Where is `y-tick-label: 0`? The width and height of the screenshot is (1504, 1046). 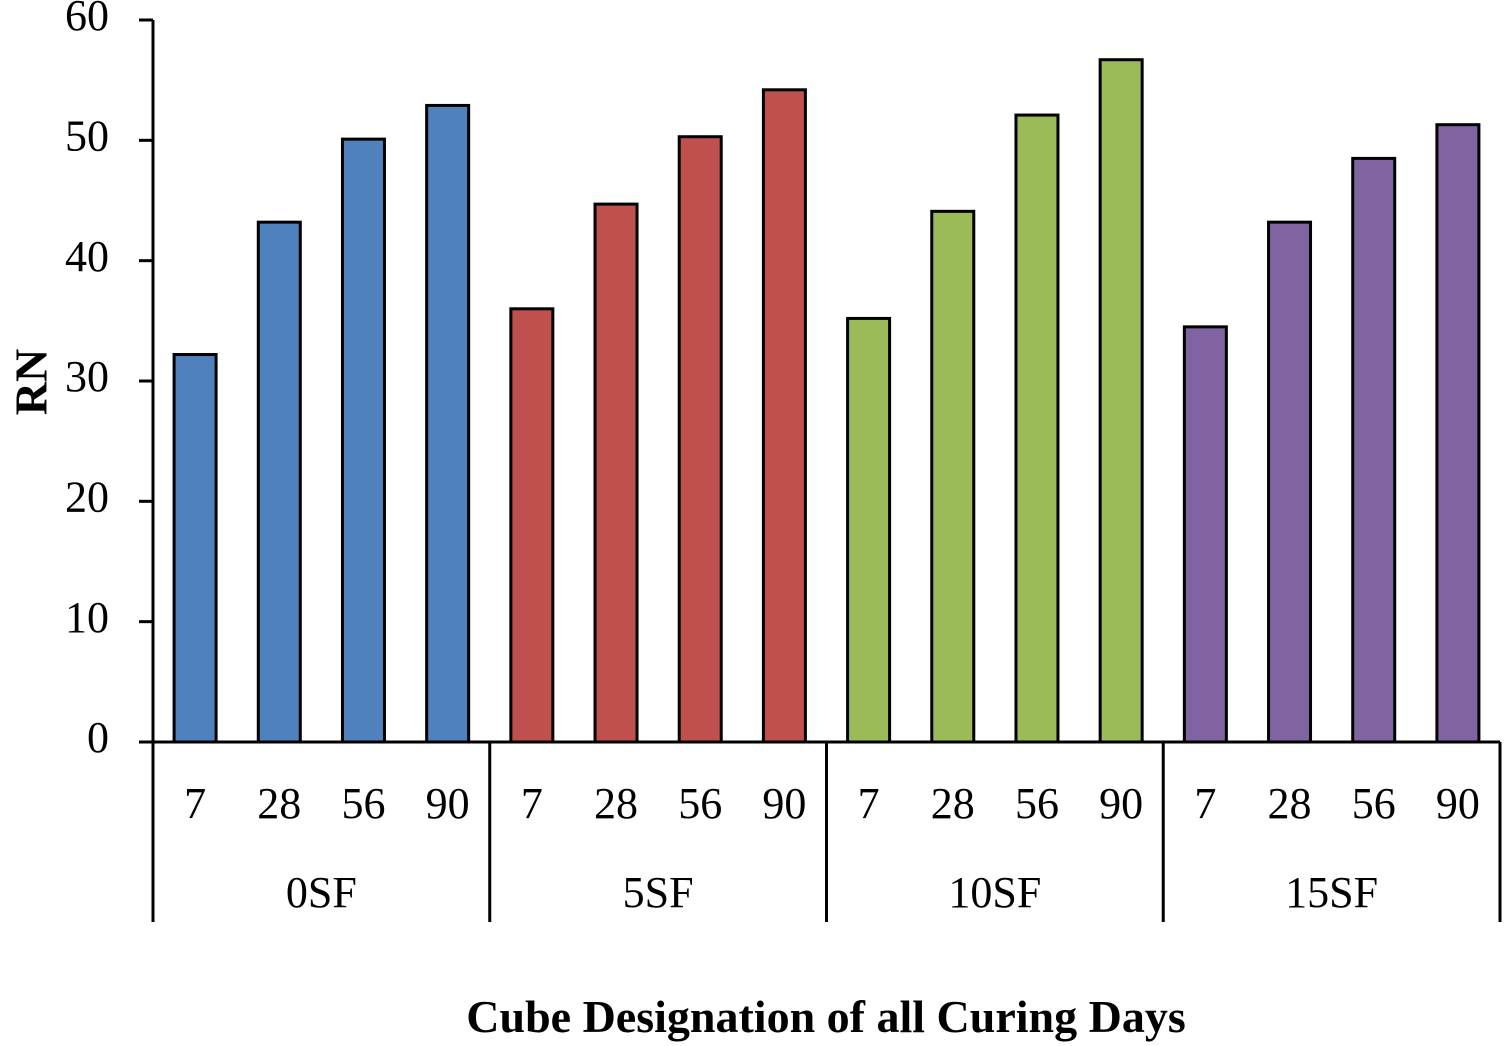
y-tick-label: 0 is located at coordinates (98, 737).